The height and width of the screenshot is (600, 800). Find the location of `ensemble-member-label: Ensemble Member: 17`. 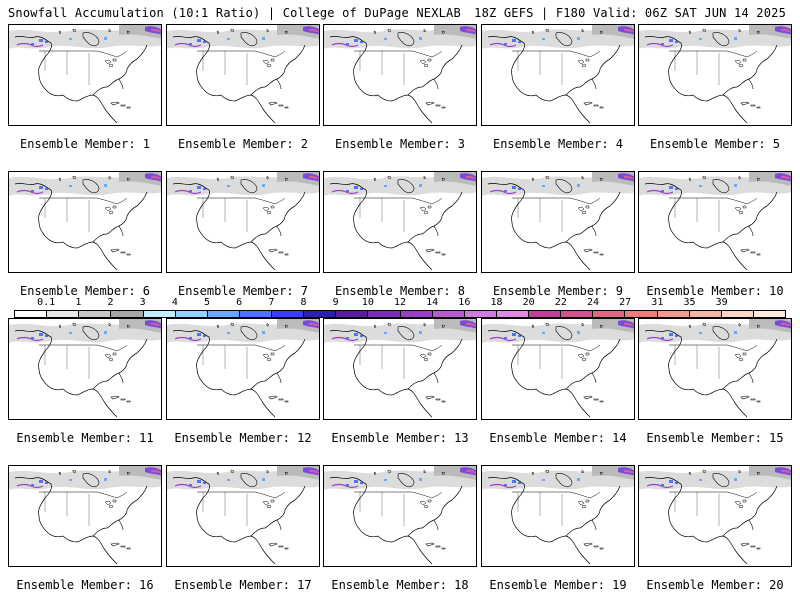

ensemble-member-label: Ensemble Member: 17 is located at coordinates (243, 585).